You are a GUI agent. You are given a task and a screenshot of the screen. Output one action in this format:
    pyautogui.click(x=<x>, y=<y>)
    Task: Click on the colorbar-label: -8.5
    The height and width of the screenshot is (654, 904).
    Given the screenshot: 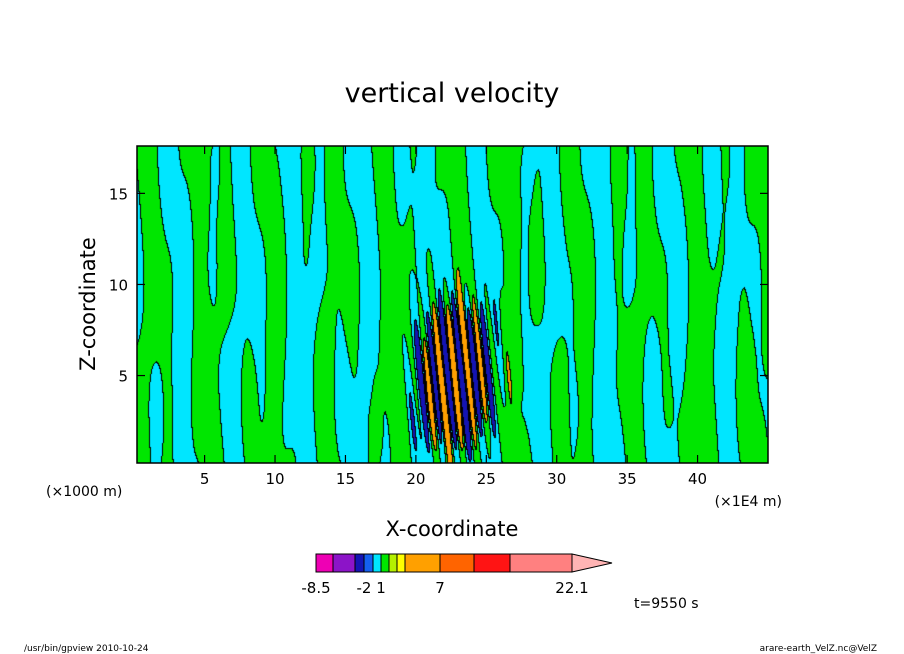 What is the action you would take?
    pyautogui.click(x=315, y=588)
    